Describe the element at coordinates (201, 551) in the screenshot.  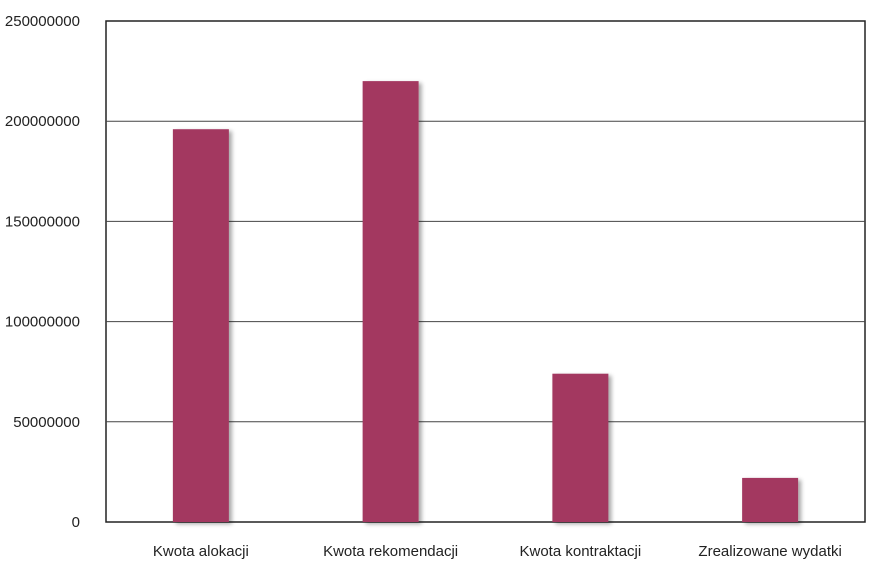
I see `x-category-label: Kwota alokacji` at that location.